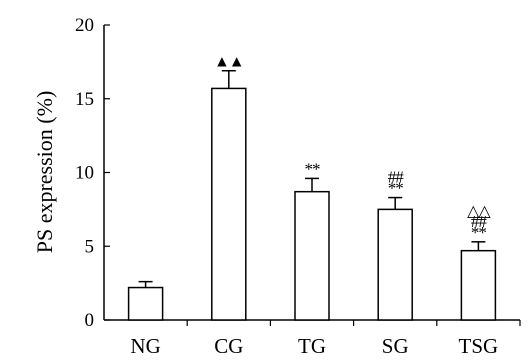 This screenshot has height=360, width=531. I want to click on bar-cg, so click(229, 204).